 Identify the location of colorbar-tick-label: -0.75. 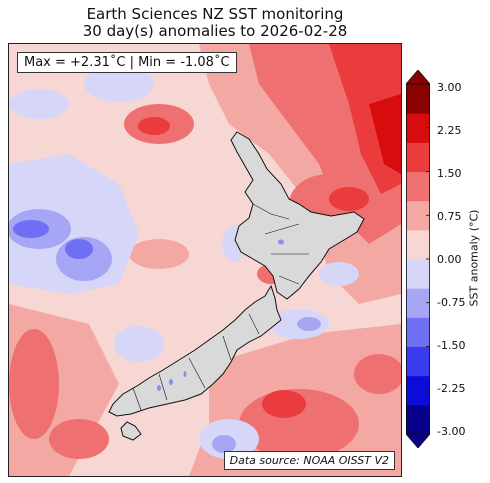
(451, 302).